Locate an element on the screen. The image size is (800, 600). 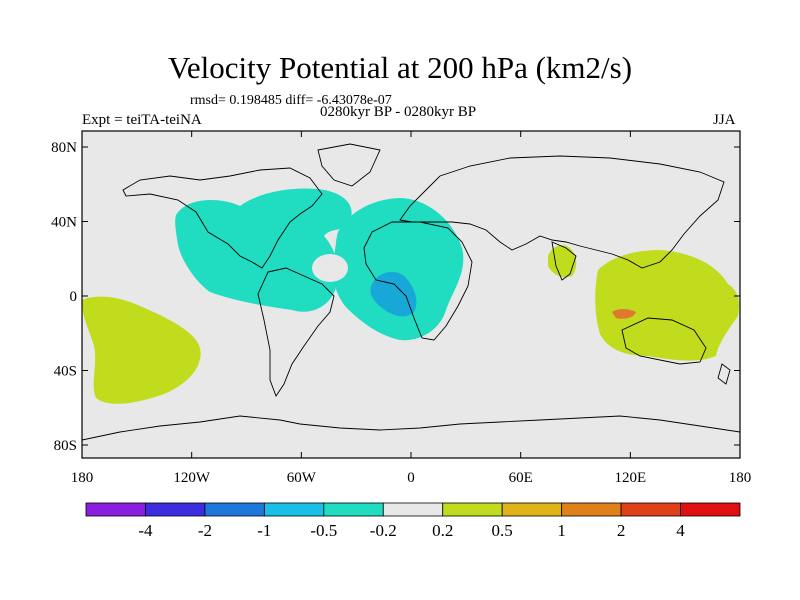
x-tick-label: 0 is located at coordinates (411, 478).